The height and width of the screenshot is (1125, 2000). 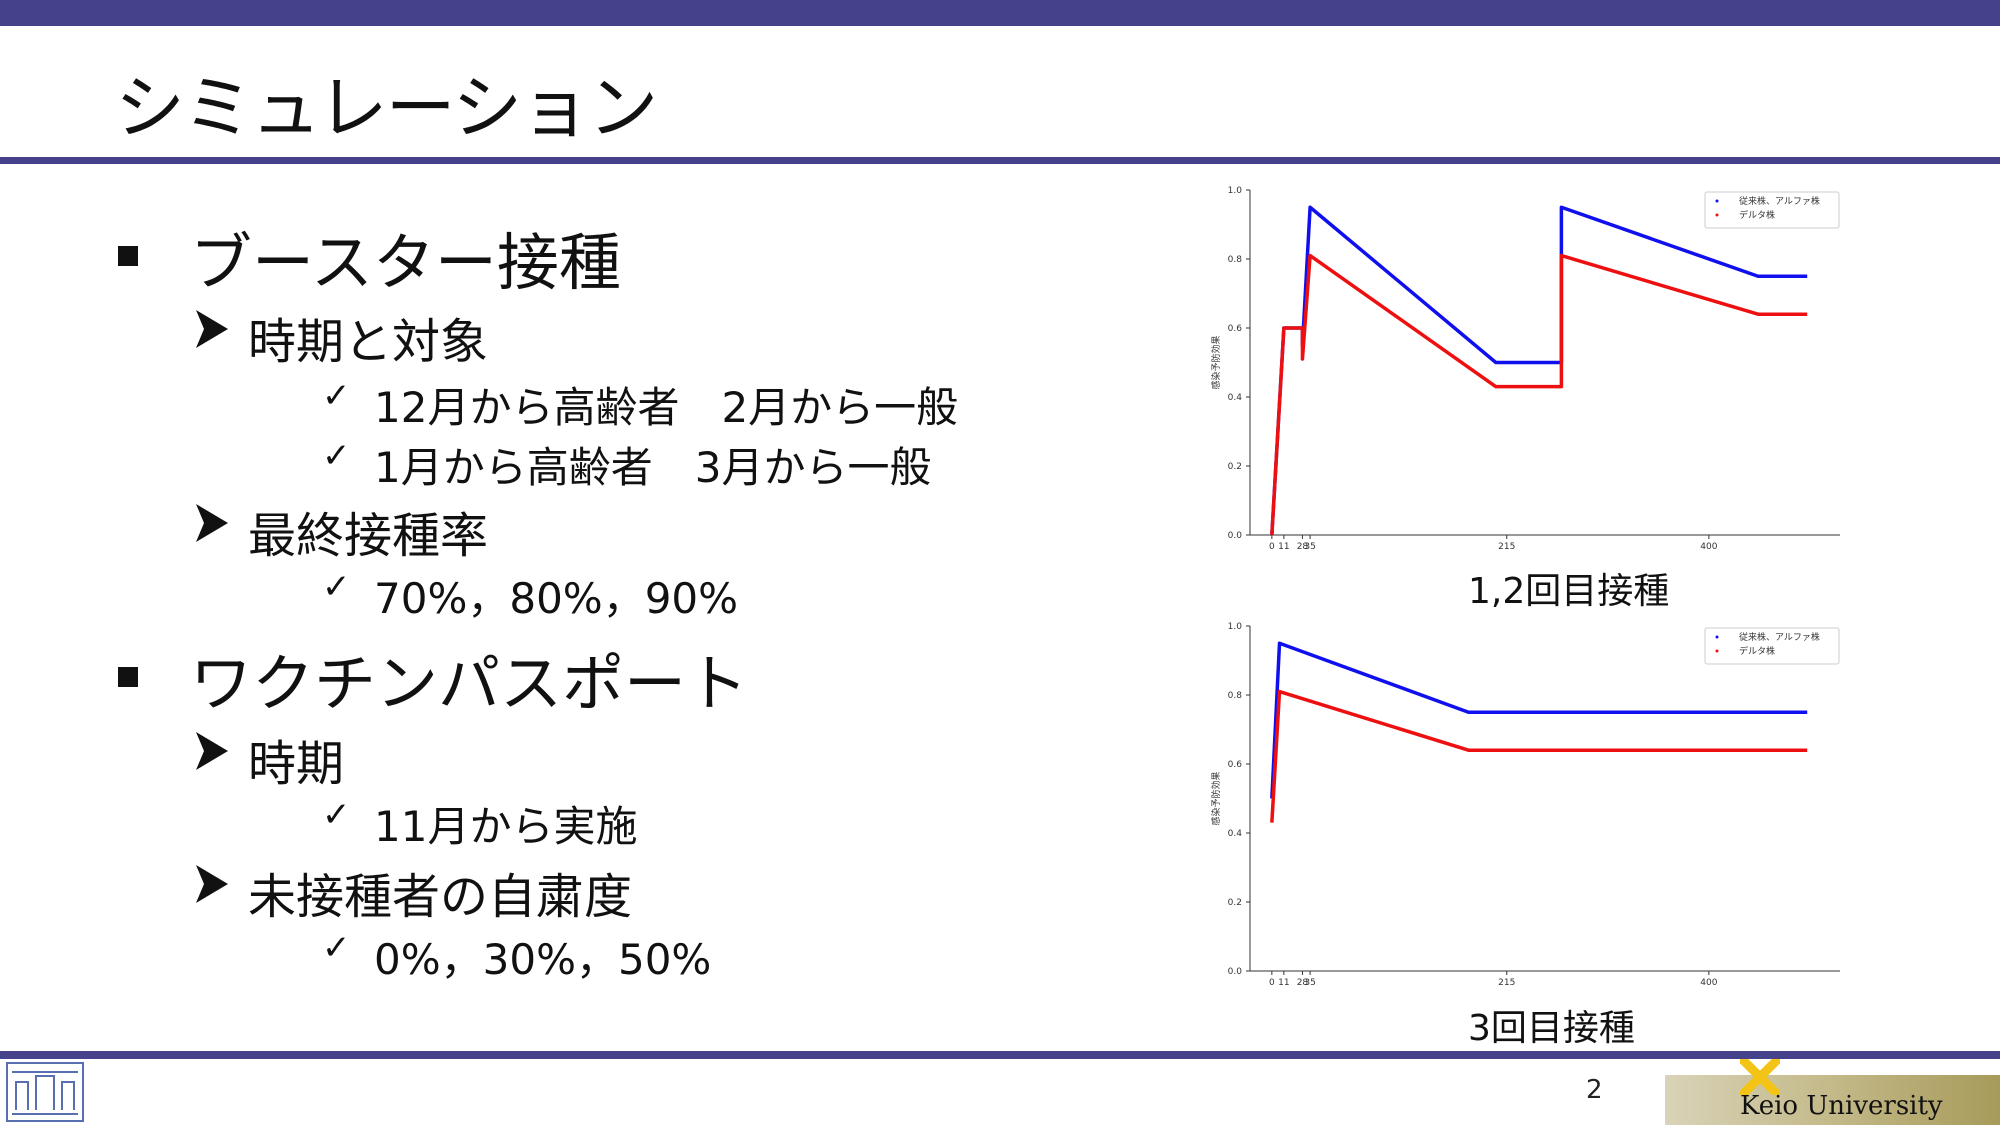 I want to click on lab-logo-icon, so click(x=45, y=1092).